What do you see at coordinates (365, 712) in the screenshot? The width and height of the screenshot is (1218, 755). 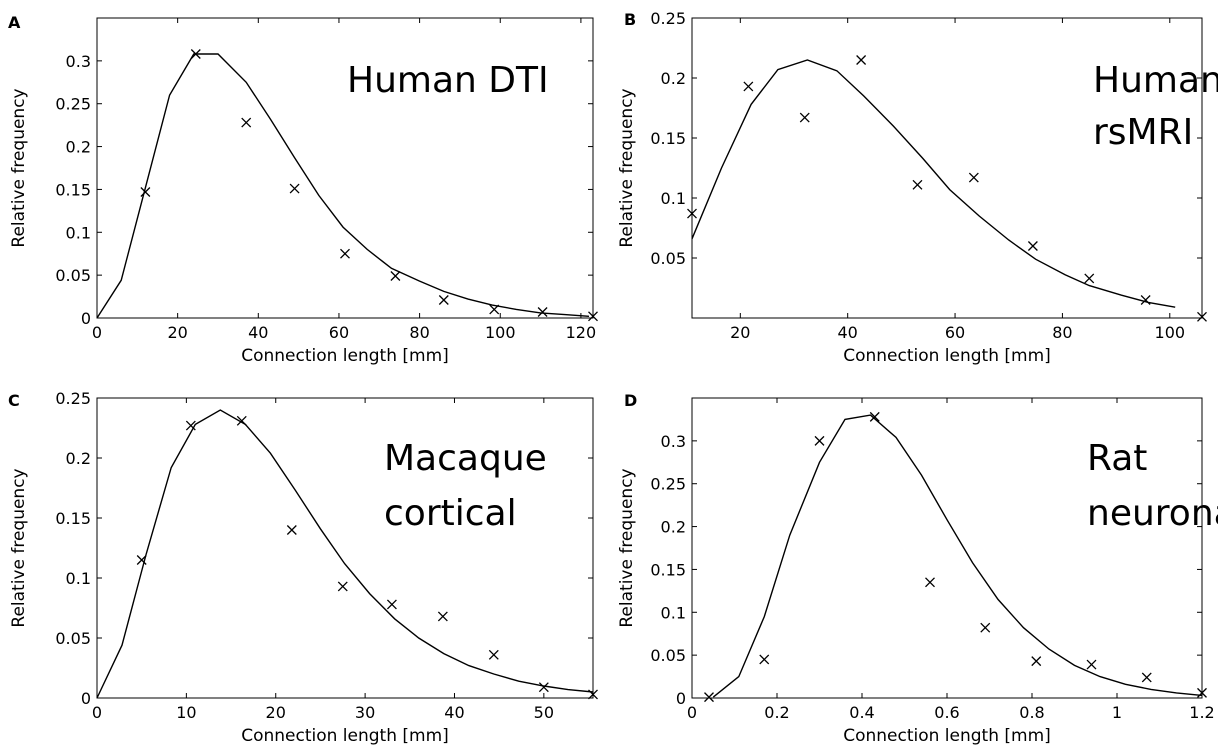 I see `x-tick-label: 30` at bounding box center [365, 712].